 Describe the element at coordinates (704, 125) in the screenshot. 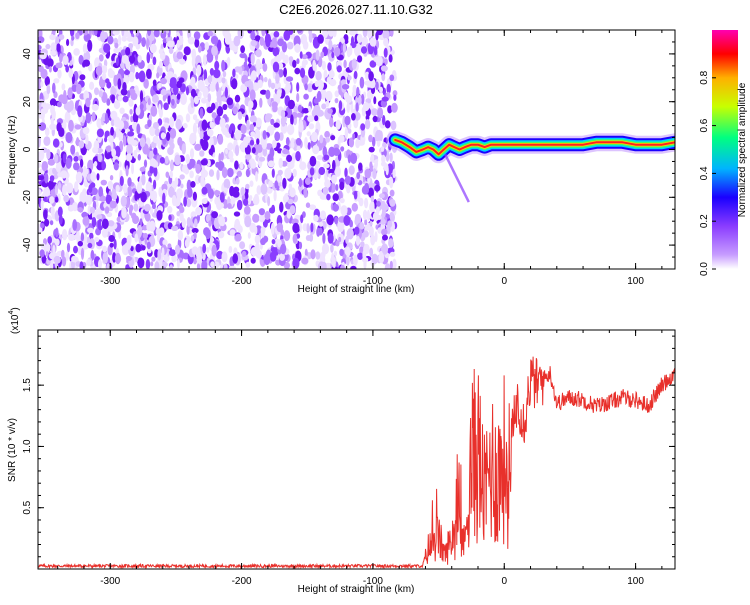

I see `colorbar-tick-label: 0.6` at that location.